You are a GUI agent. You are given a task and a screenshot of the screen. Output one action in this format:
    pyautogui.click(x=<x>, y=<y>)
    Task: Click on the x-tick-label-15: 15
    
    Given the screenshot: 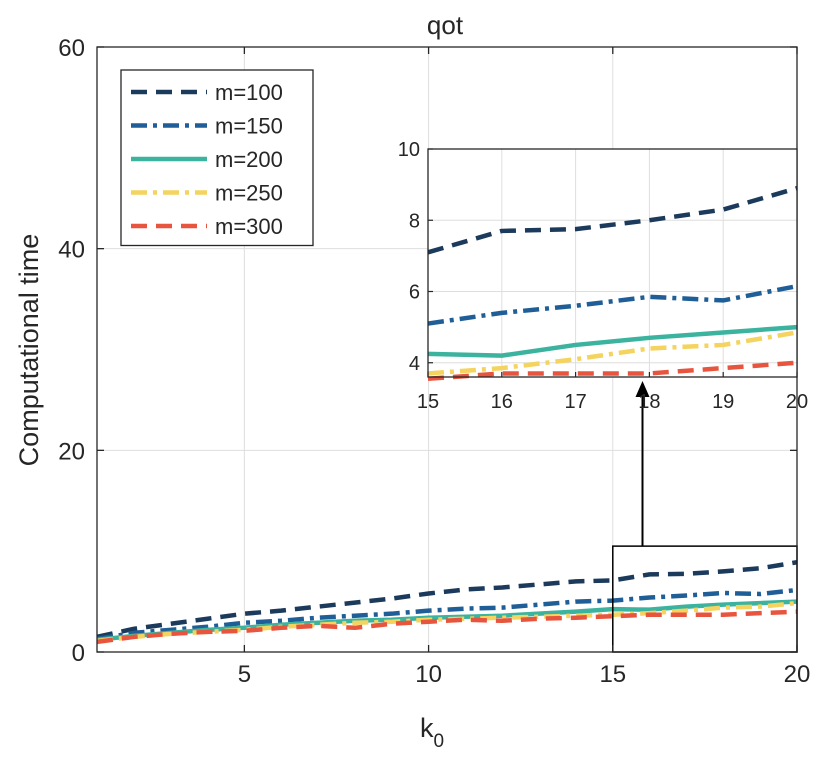 What is the action you would take?
    pyautogui.click(x=612, y=674)
    